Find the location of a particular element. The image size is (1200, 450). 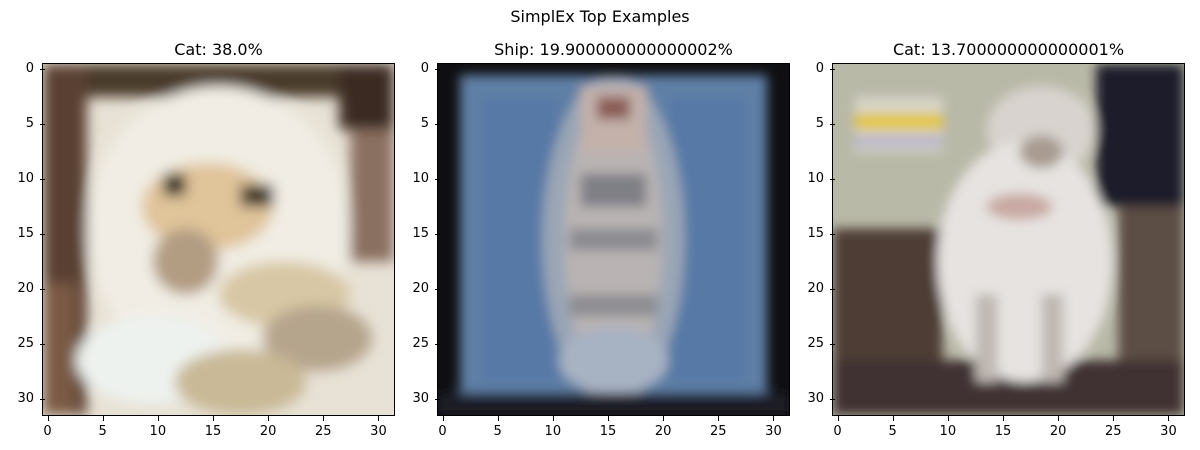

panel-title: Cat: 38.0% is located at coordinates (218, 49).